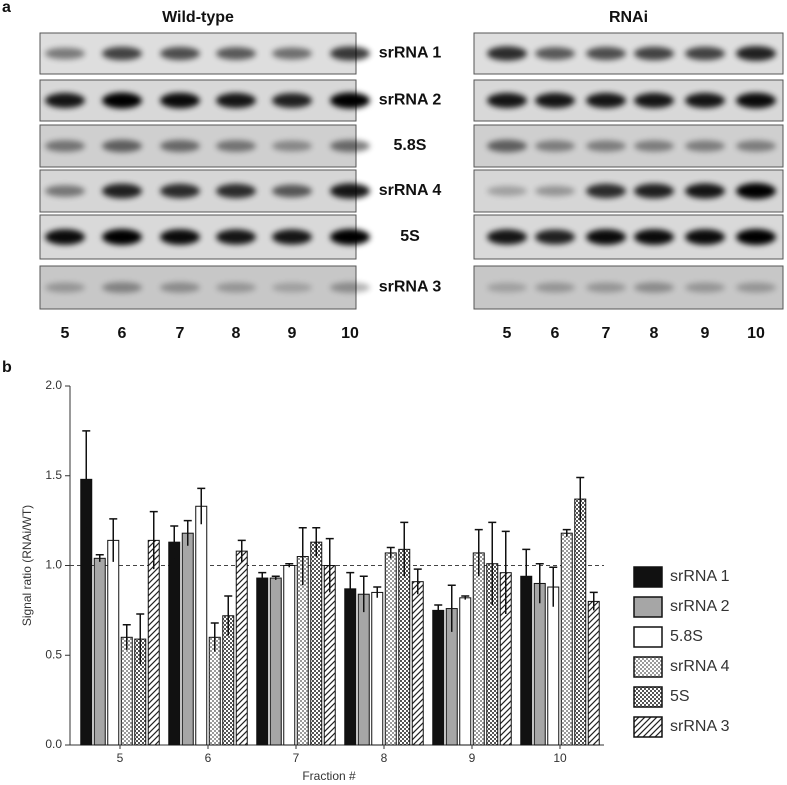 Image resolution: width=787 pixels, height=785 pixels. Describe the element at coordinates (53, 475) in the screenshot. I see `y-tick-label: 1.5` at that location.